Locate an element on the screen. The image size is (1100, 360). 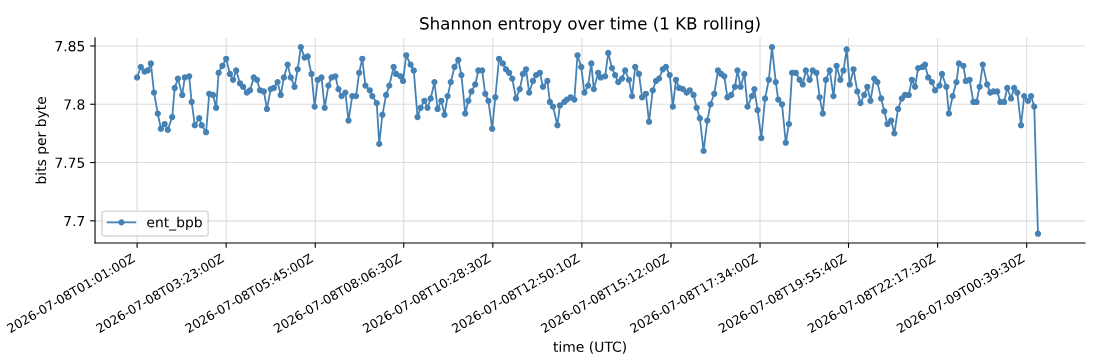
y-axis-title: bits per byte is located at coordinates (42, 140).